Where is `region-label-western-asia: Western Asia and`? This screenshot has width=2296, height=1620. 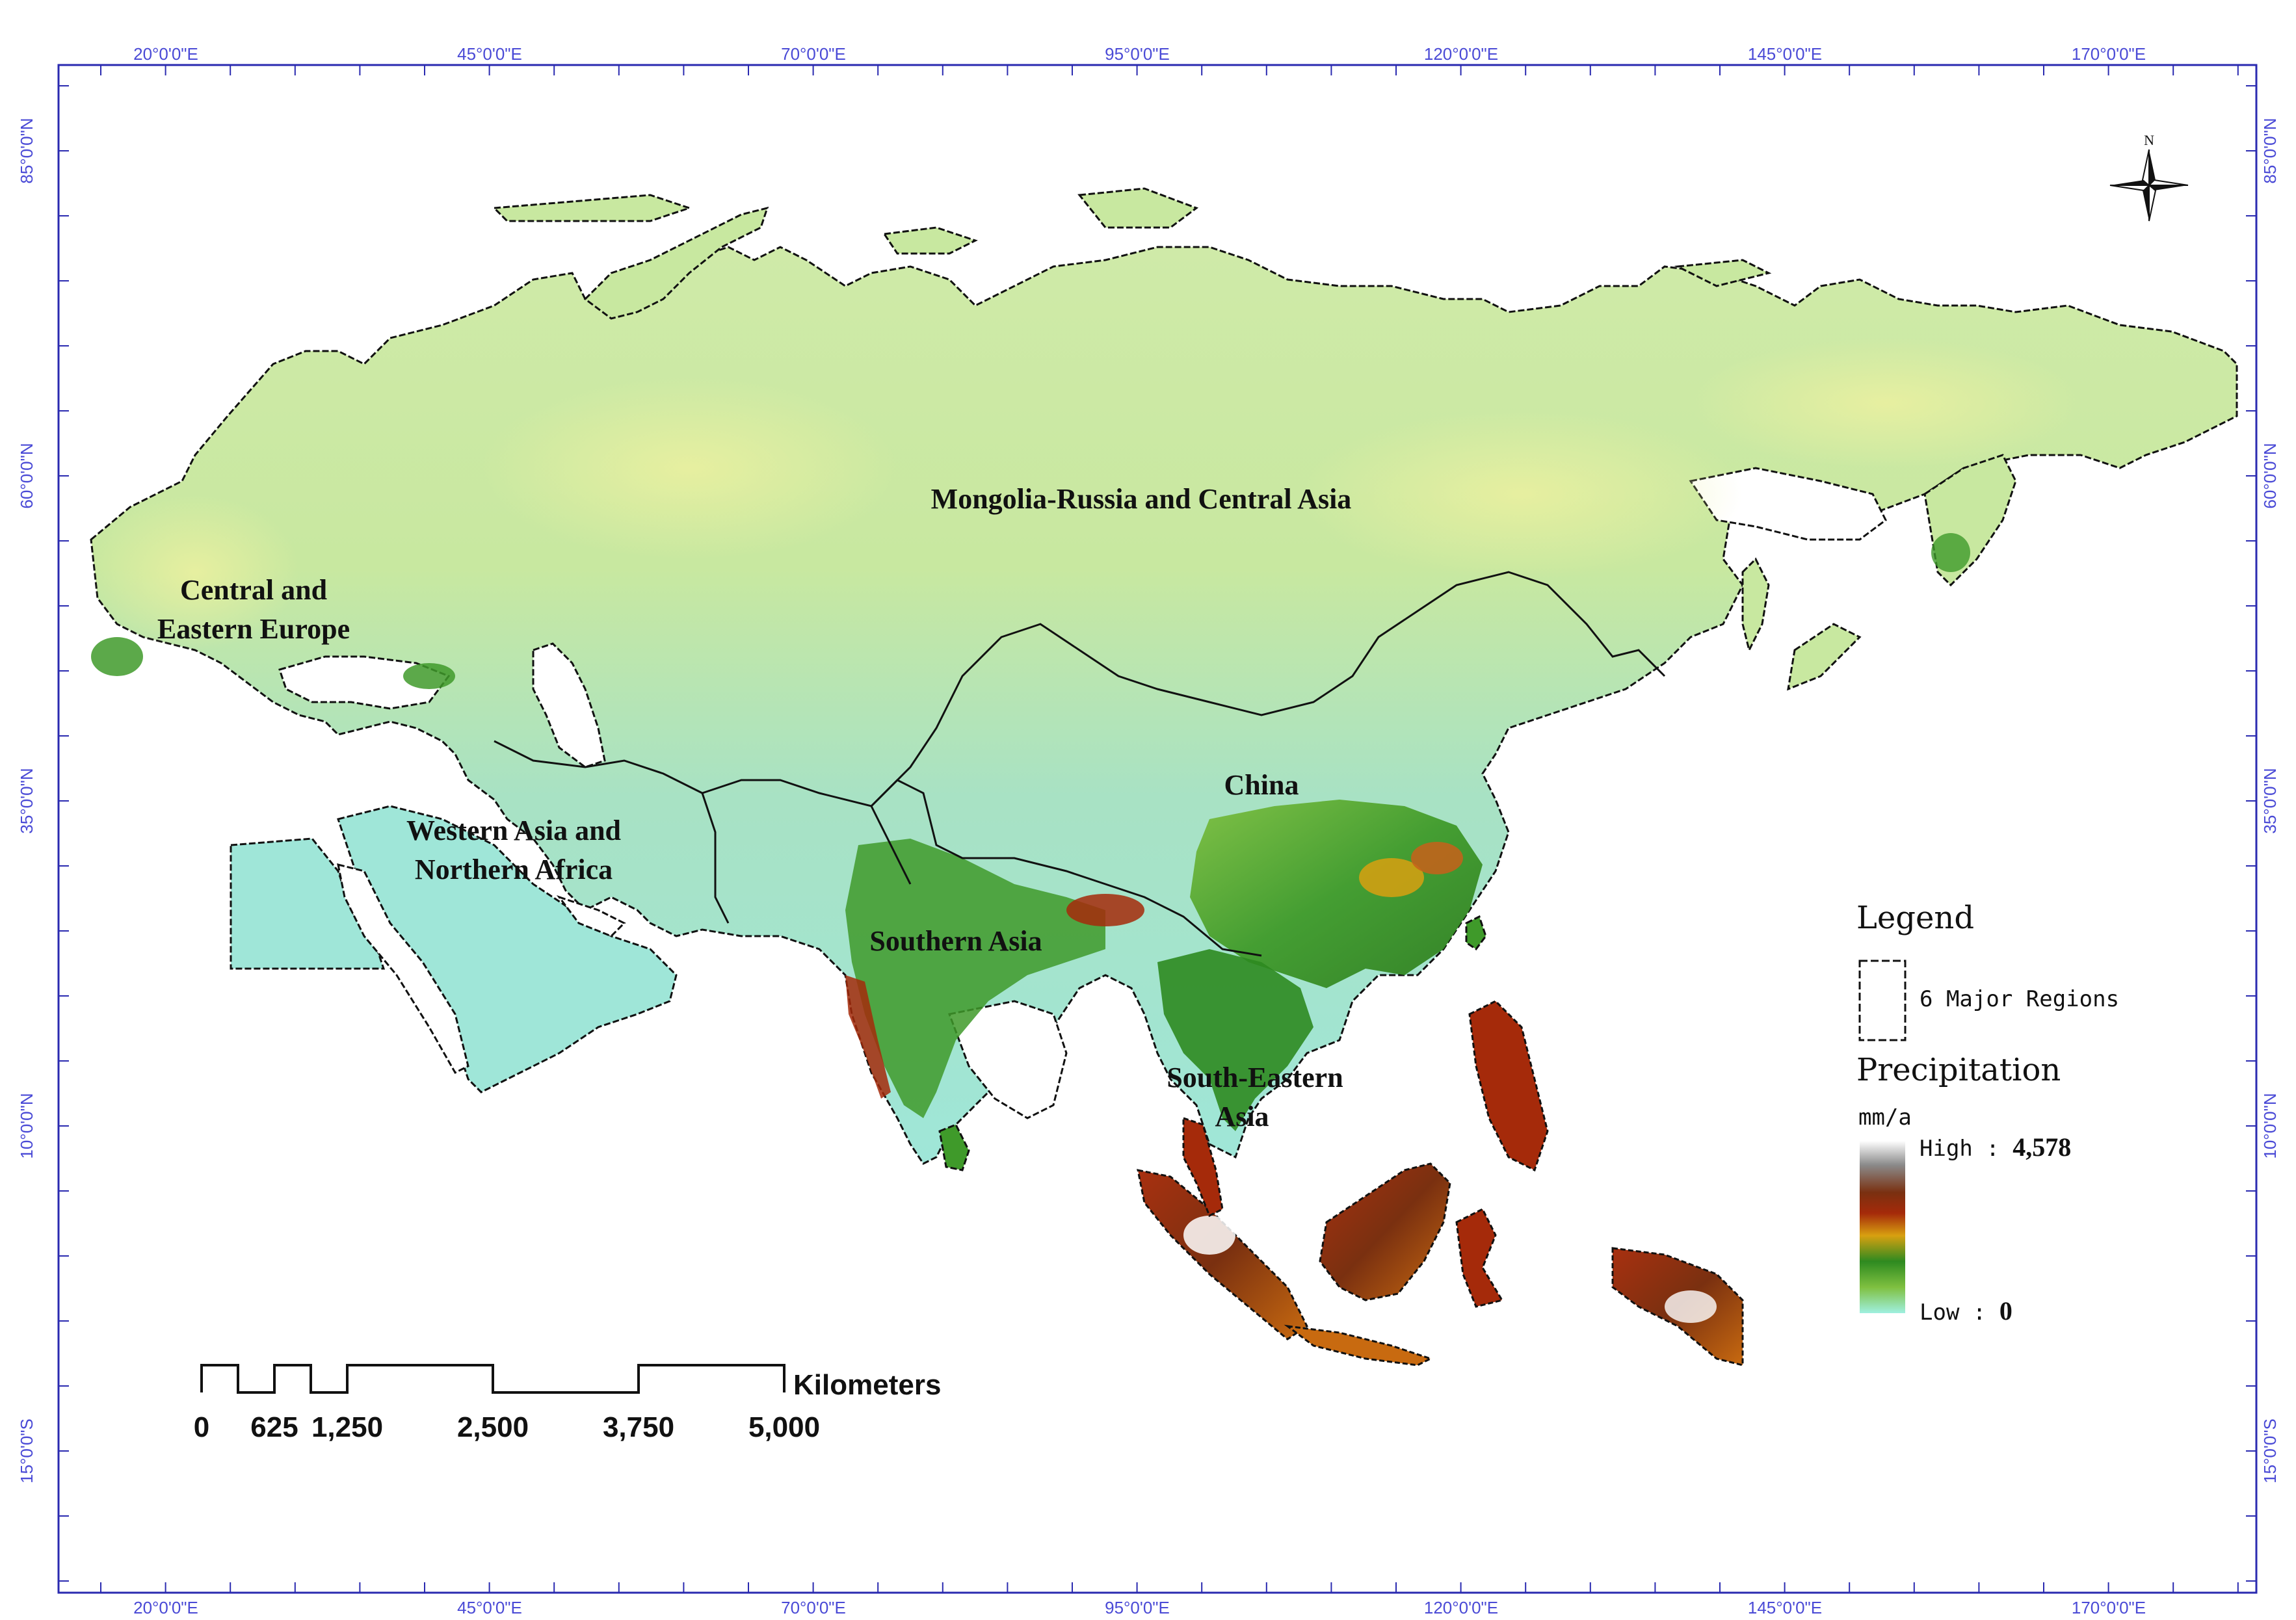 region-label-western-asia: Western Asia and is located at coordinates (514, 831).